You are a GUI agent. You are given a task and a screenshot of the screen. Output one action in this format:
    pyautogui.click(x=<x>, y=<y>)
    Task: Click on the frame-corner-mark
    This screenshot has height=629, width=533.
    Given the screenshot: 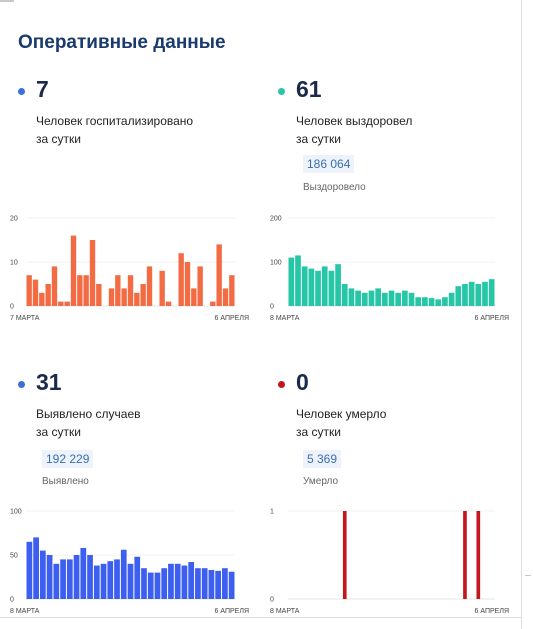 What is the action you would take?
    pyautogui.click(x=7, y=1)
    